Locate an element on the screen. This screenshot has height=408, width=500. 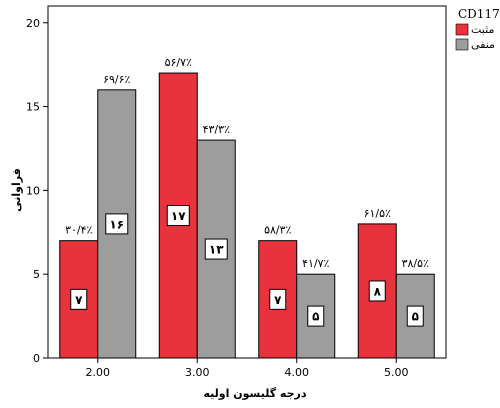
count-label: ۱۶ is located at coordinates (116, 224).